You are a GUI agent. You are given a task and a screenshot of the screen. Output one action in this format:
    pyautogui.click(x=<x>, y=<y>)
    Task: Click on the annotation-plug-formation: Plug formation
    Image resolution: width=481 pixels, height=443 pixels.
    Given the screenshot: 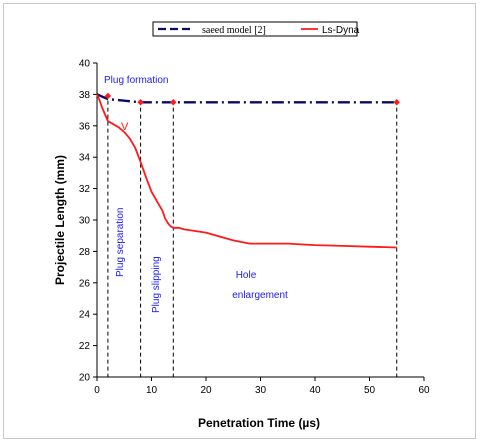 What is the action you would take?
    pyautogui.click(x=136, y=80)
    